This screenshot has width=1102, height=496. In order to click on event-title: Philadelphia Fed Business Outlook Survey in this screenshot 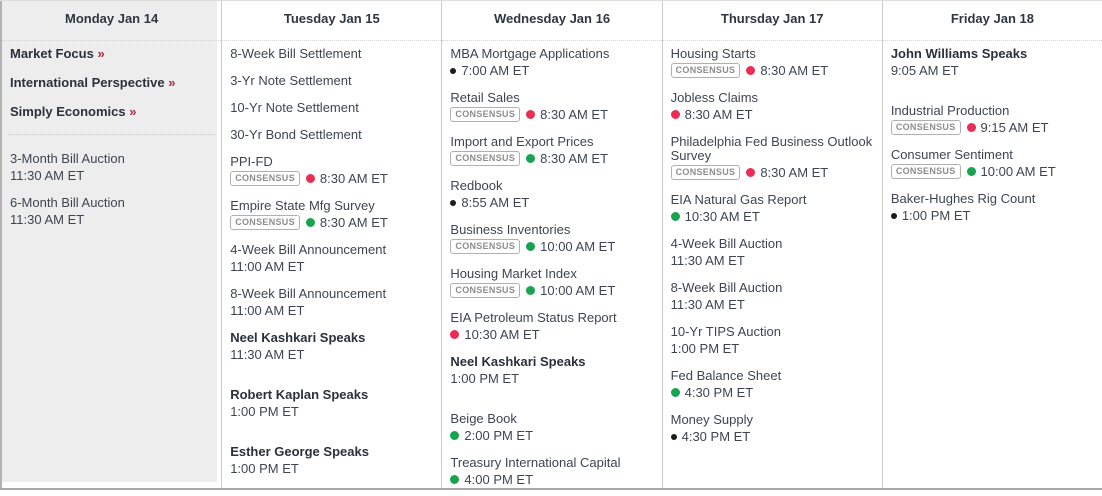, I will do `click(771, 148)`.